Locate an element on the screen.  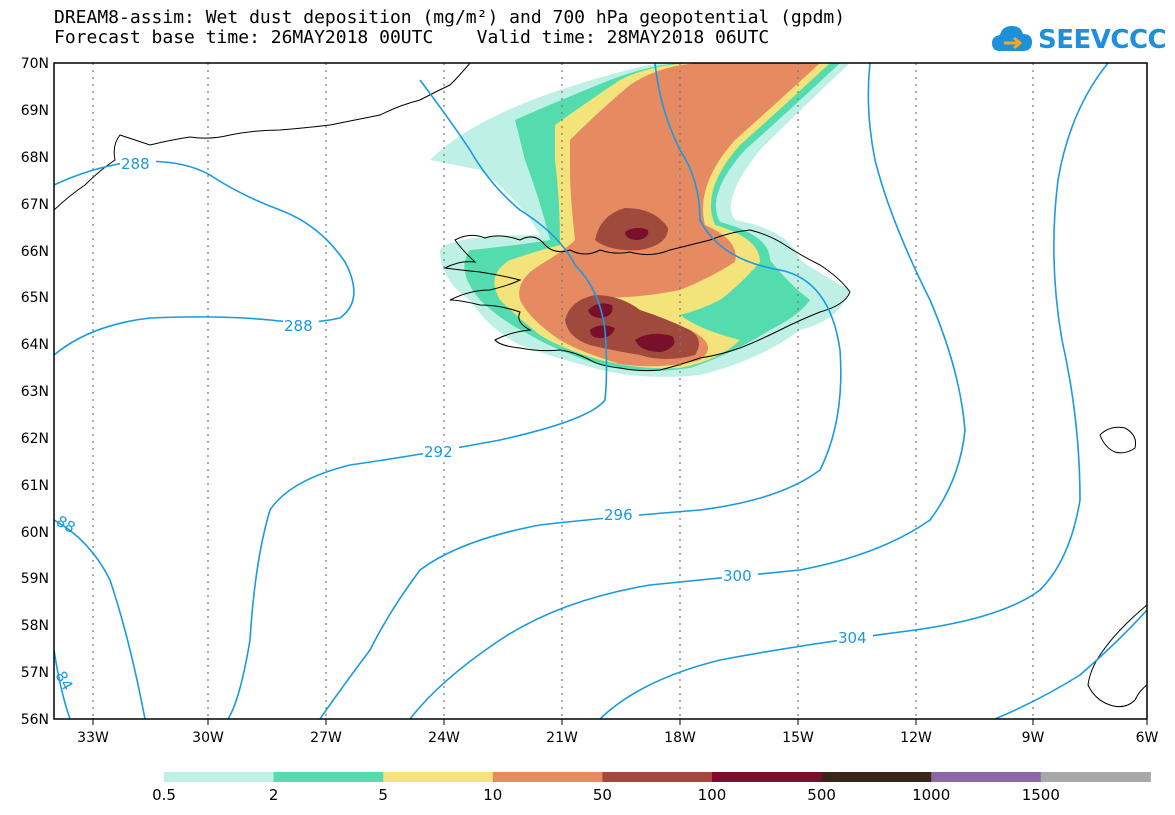
lat-label: 62N is located at coordinates (35, 439).